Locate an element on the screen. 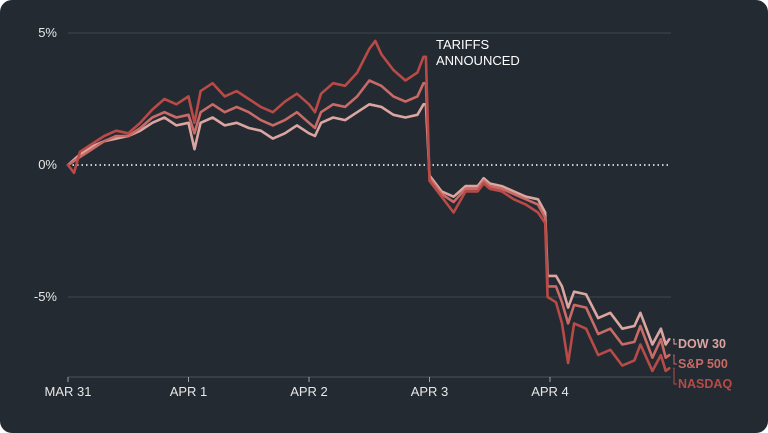 Image resolution: width=768 pixels, height=433 pixels. x-tick-label: APR 3 is located at coordinates (430, 391).